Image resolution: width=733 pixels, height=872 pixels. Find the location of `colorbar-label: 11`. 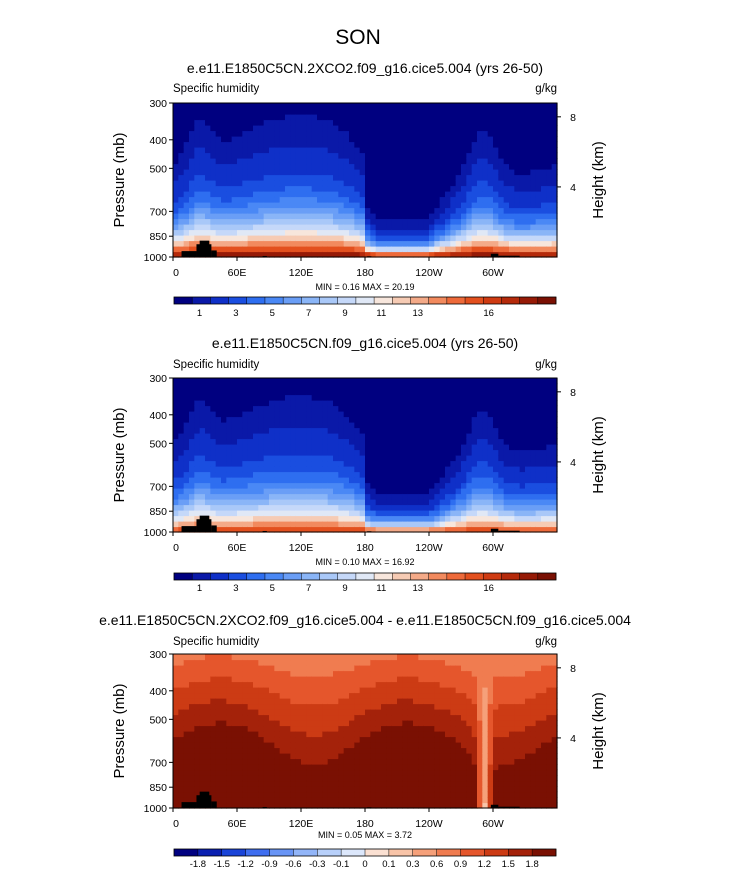

colorbar-label: 11 is located at coordinates (381, 588).